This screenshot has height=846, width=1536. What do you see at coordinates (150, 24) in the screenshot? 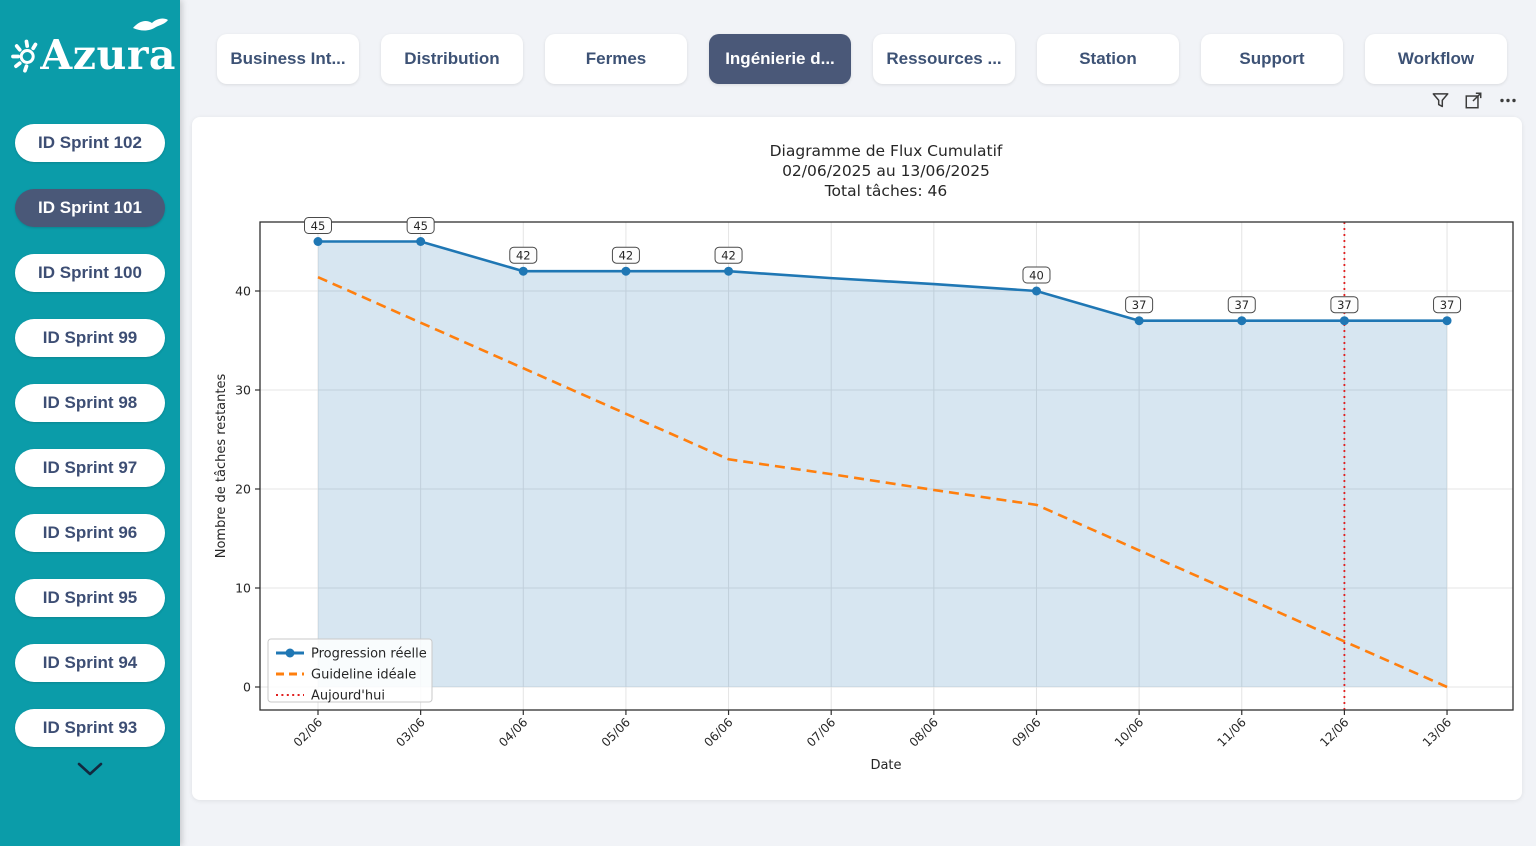
I see `bird-icon` at bounding box center [150, 24].